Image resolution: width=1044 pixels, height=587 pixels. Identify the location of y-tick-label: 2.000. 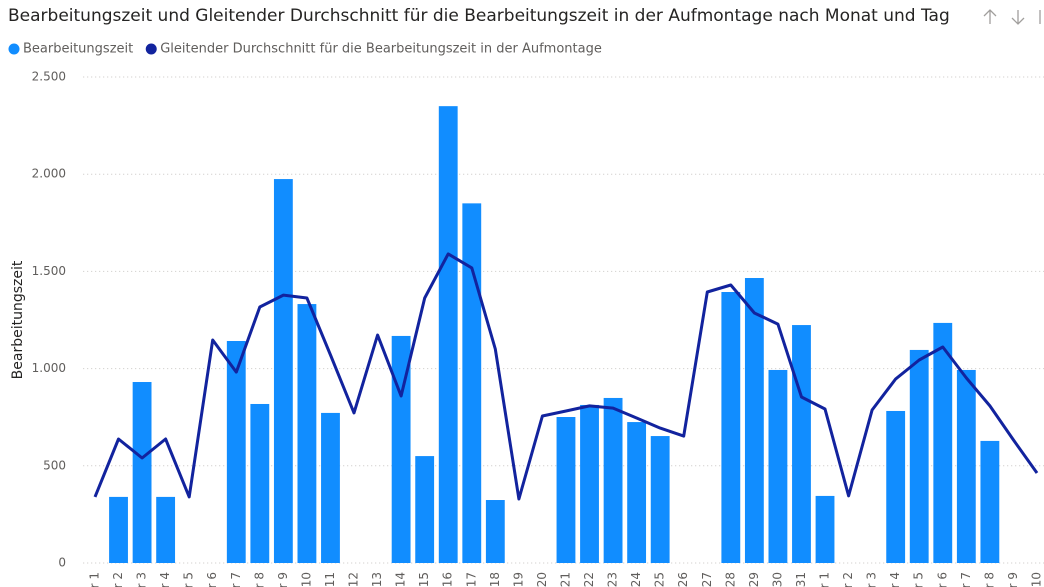
(49, 174).